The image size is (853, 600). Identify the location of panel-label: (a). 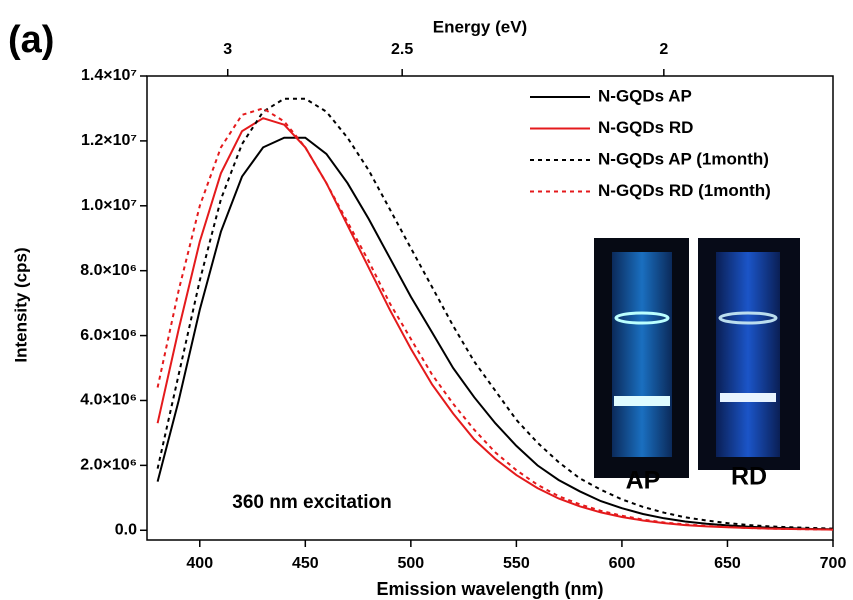
(31, 40).